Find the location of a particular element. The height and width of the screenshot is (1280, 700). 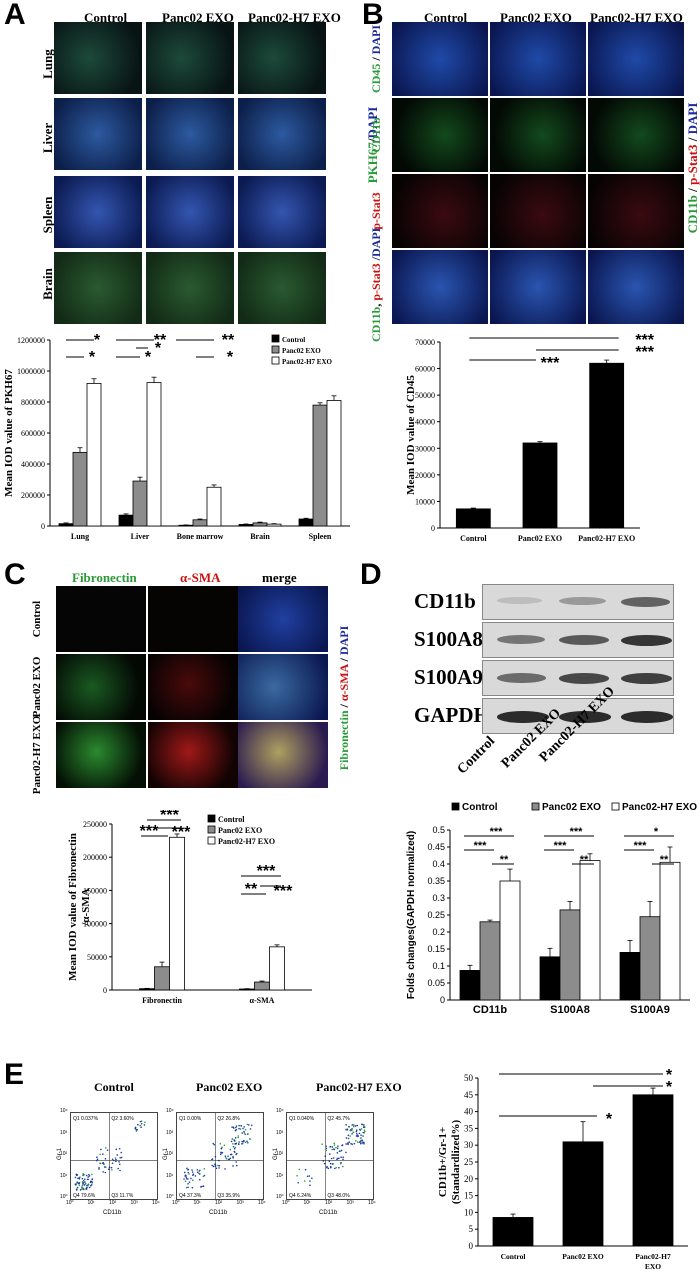

y-tick-label: 0 is located at coordinates (471, 1246).